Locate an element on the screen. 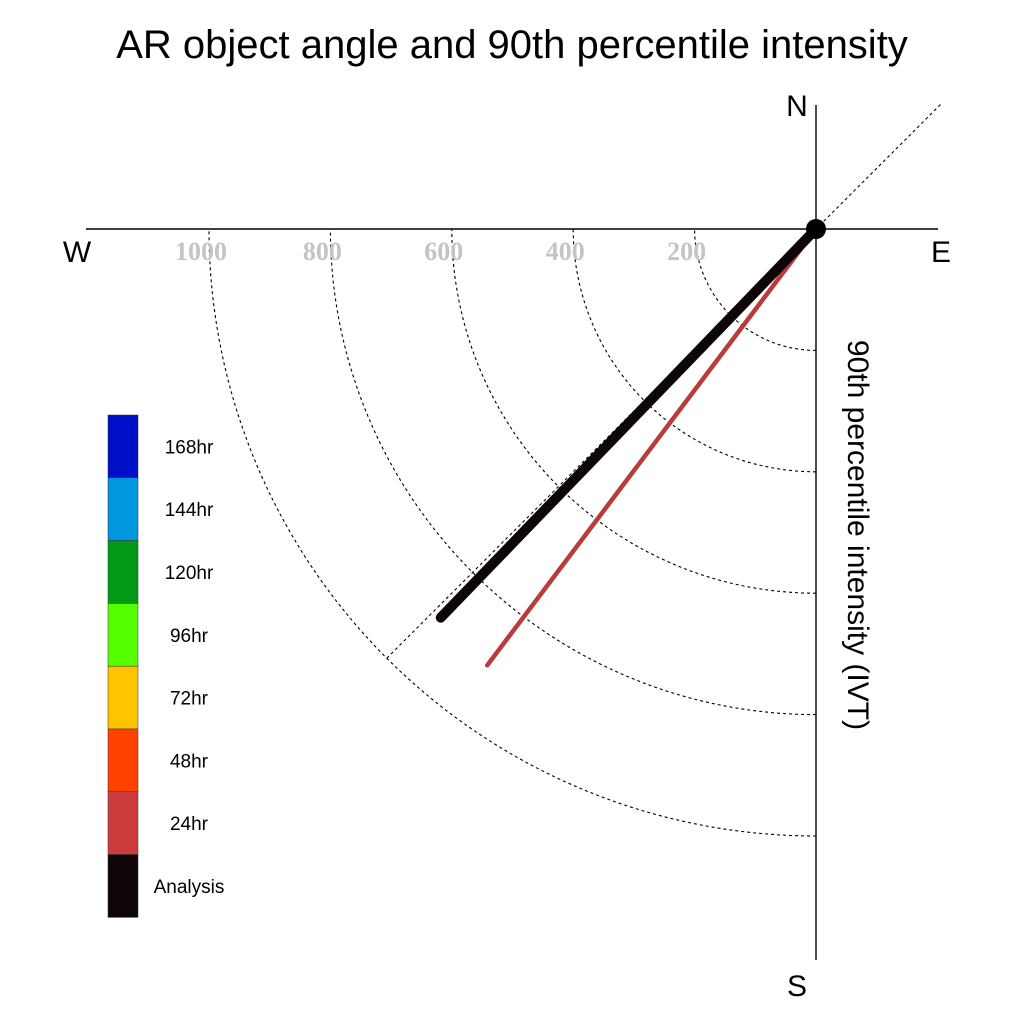 This screenshot has width=1024, height=1024. series-line-analysis is located at coordinates (628, 423).